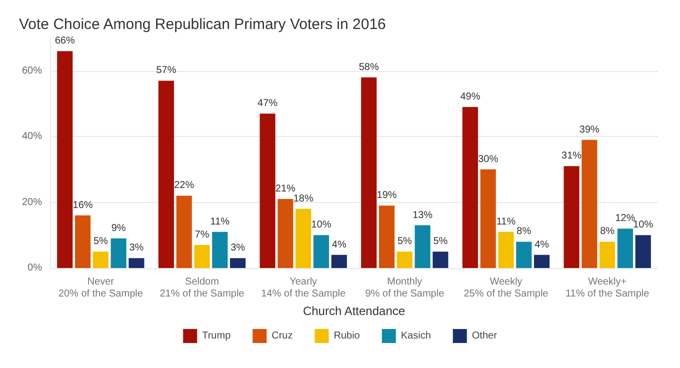 The image size is (680, 368). I want to click on data-label: 30%, so click(488, 159).